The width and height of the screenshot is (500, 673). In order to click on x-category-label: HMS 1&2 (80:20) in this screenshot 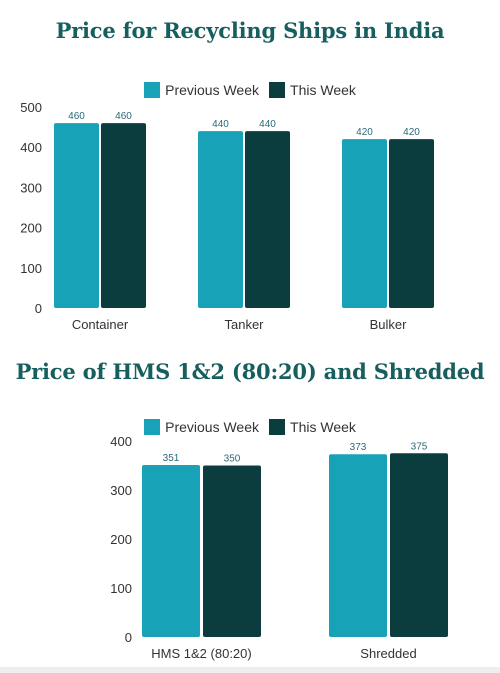, I will do `click(201, 653)`.